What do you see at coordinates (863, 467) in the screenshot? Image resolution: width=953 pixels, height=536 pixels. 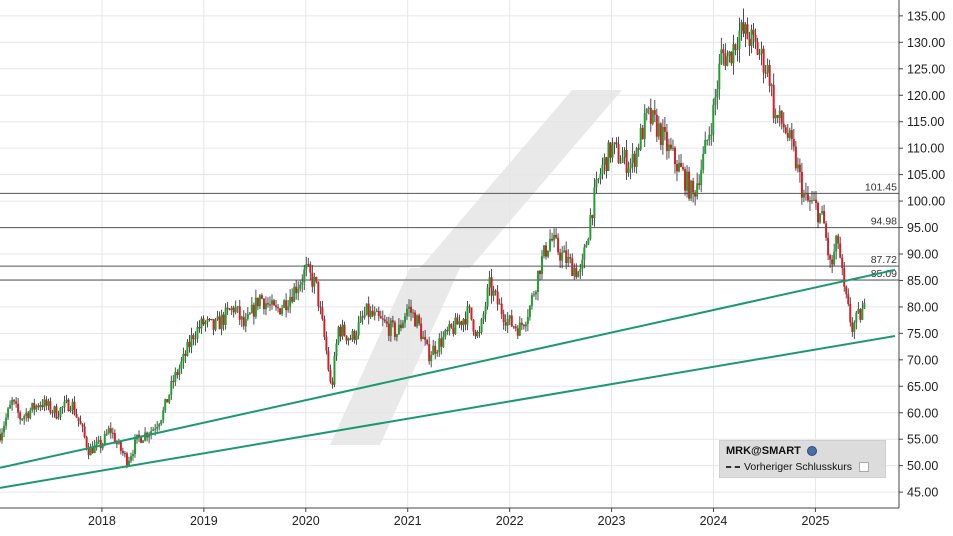 I see `toggle-checkbox` at bounding box center [863, 467].